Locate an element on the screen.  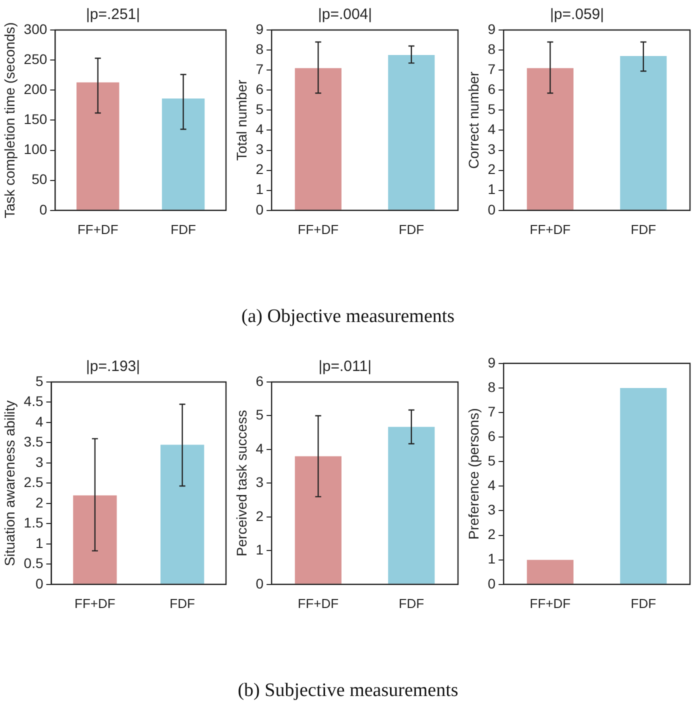
y-axis-title: Total number is located at coordinates (241, 120).